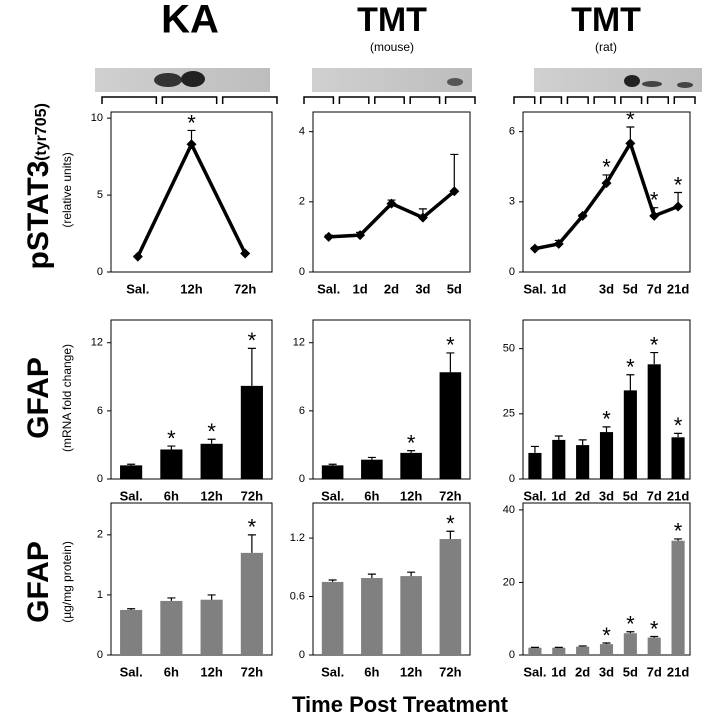 The height and width of the screenshot is (727, 717). What do you see at coordinates (67, 582) in the screenshot?
I see `row-unit: (µg/mg protein)` at bounding box center [67, 582].